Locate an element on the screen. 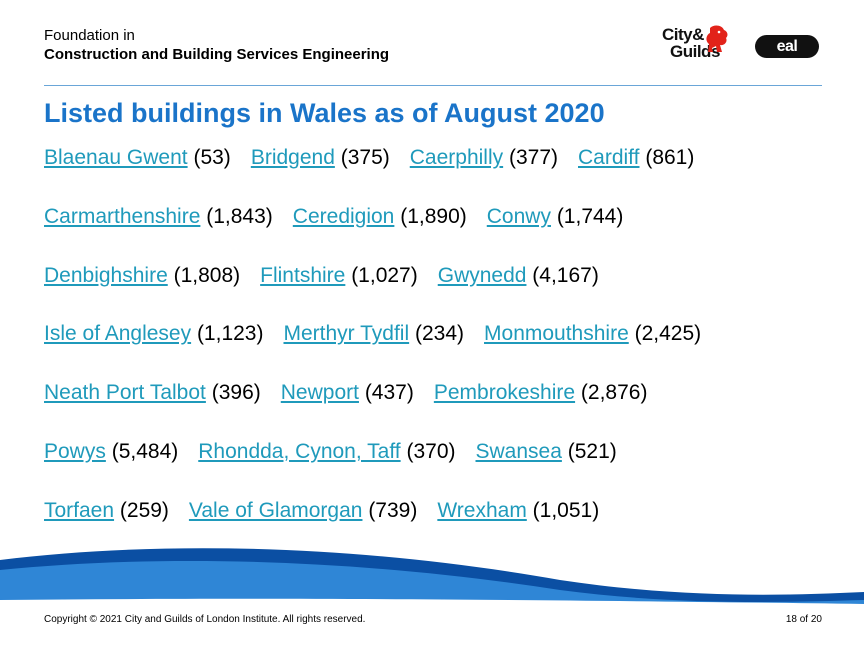 This screenshot has width=864, height=648. listed-building-count: (370) is located at coordinates (431, 451).